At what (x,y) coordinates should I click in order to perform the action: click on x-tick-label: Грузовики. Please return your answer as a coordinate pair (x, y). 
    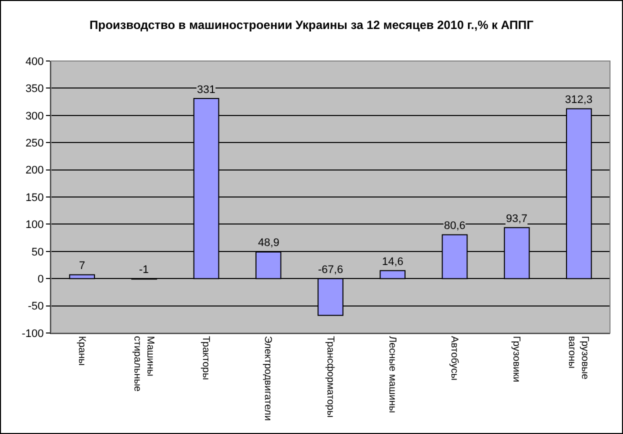
    Looking at the image, I should click on (516, 359).